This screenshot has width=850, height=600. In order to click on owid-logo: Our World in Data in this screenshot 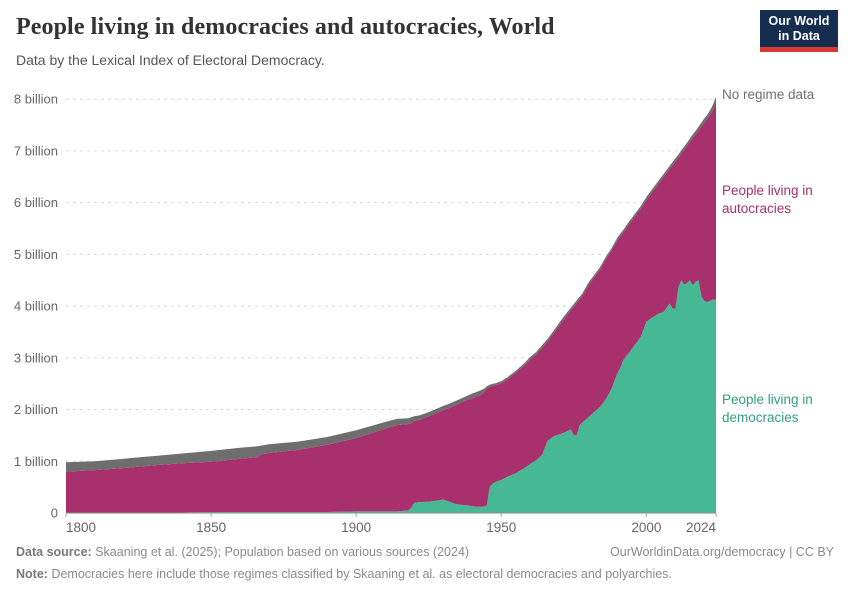, I will do `click(799, 31)`.